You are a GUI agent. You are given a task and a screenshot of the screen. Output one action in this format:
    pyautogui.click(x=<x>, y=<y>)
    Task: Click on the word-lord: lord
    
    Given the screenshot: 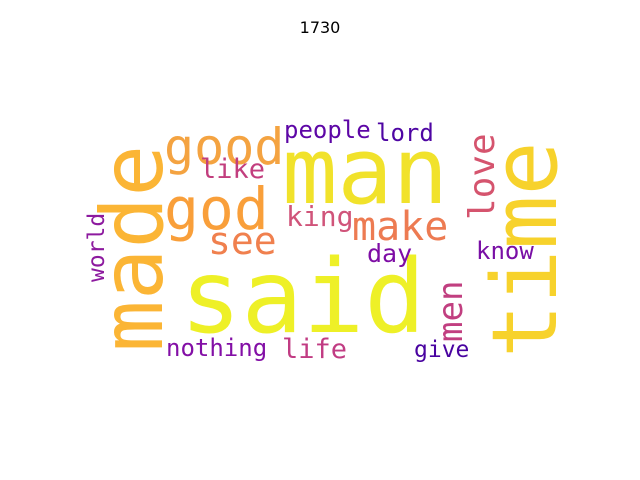 What is the action you would take?
    pyautogui.click(x=405, y=133)
    